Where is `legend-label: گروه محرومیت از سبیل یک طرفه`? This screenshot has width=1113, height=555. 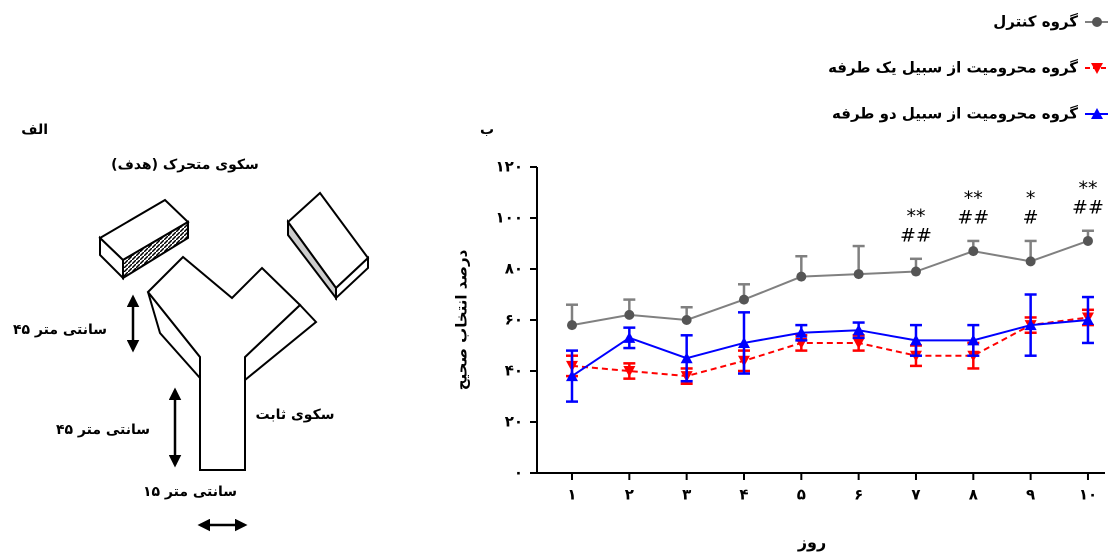 legend-label: گروه محرومیت از سبیل یک طرفه is located at coordinates (953, 68).